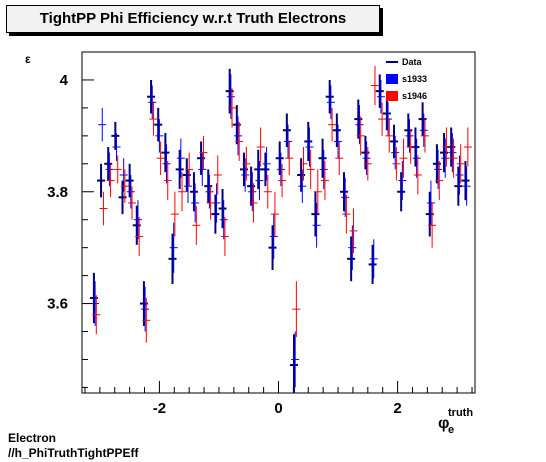 The height and width of the screenshot is (462, 546). Describe the element at coordinates (278, 408) in the screenshot. I see `x-tick-label: 0` at that location.